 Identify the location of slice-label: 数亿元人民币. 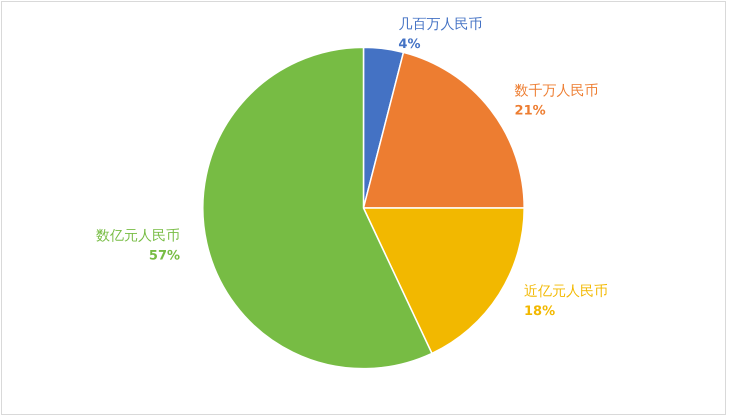
(138, 236).